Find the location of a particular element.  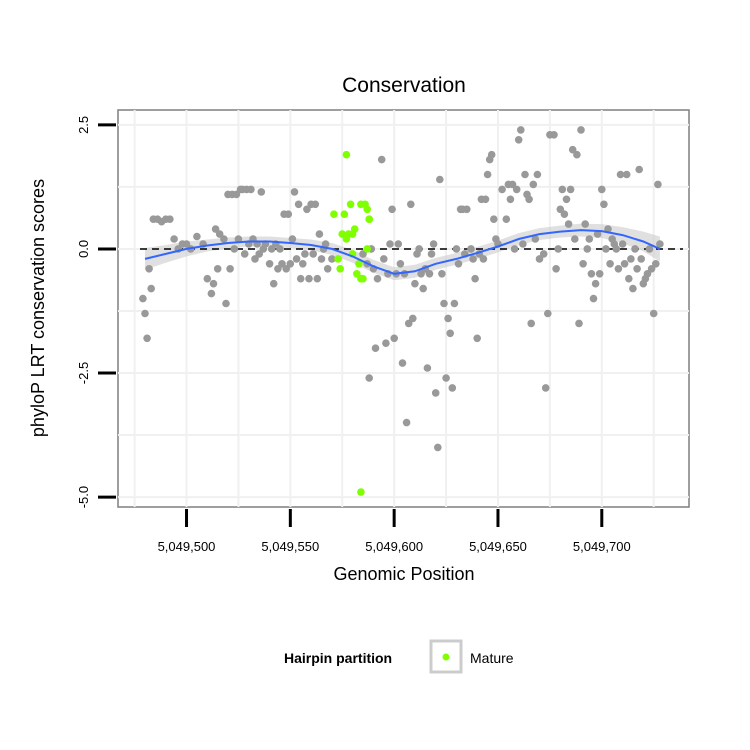

chart-title: Conservation is located at coordinates (404, 85).